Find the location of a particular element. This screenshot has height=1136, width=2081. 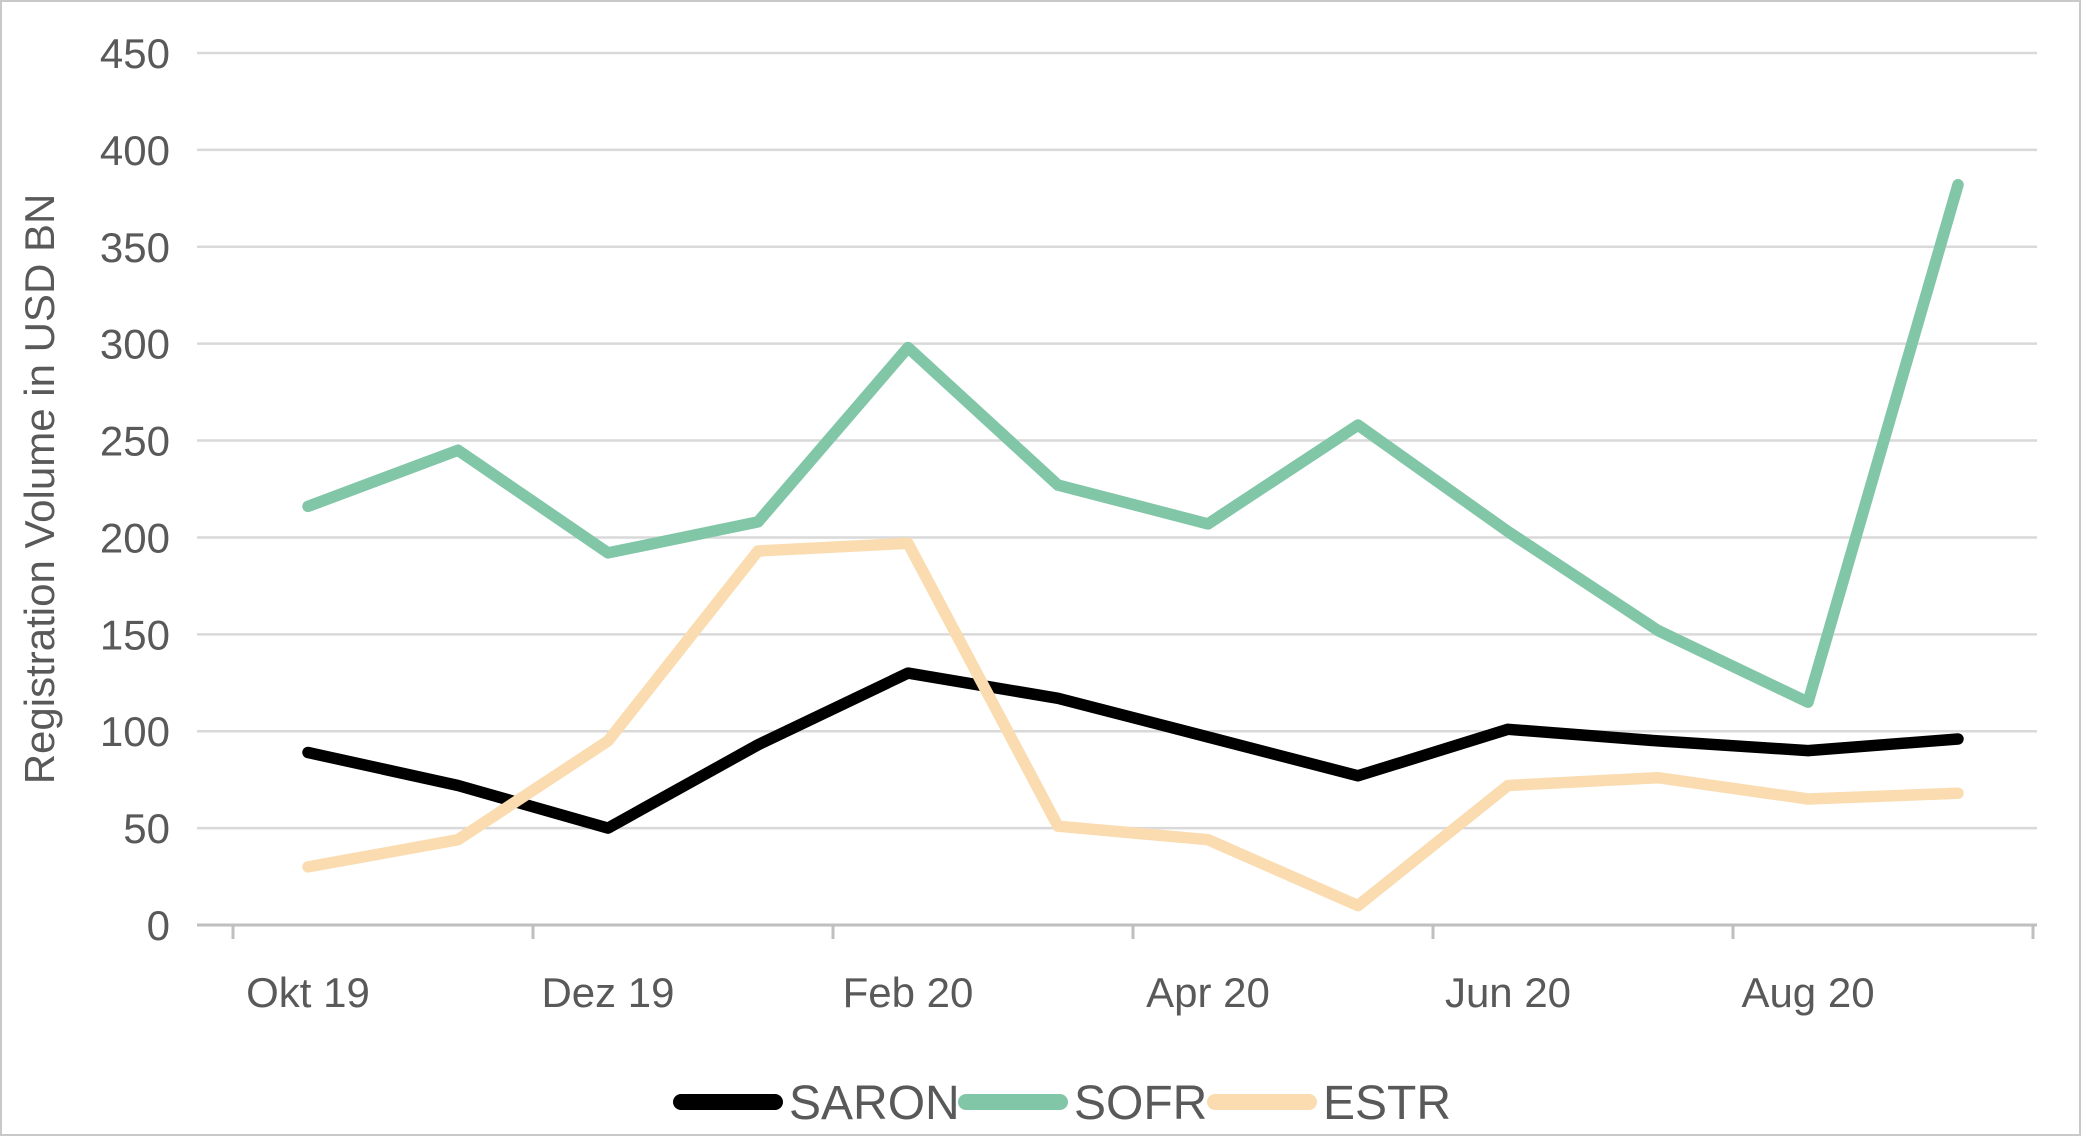

legend-item-estr: ESTR is located at coordinates (1329, 1103).